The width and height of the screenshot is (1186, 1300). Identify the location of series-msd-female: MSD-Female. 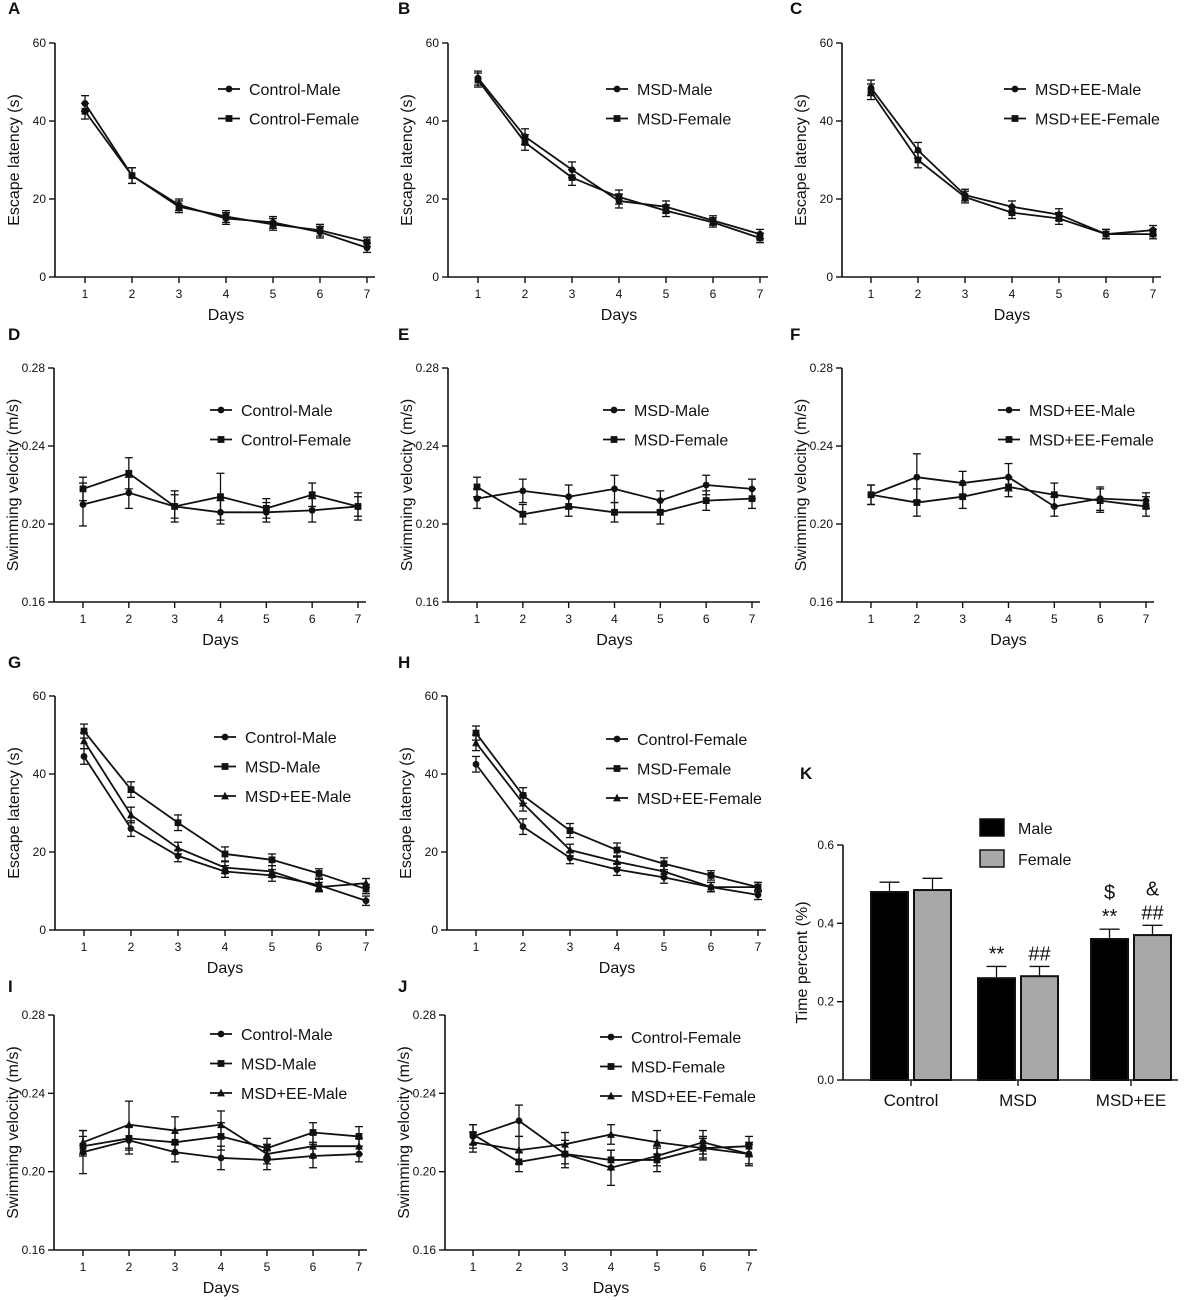
(614, 479).